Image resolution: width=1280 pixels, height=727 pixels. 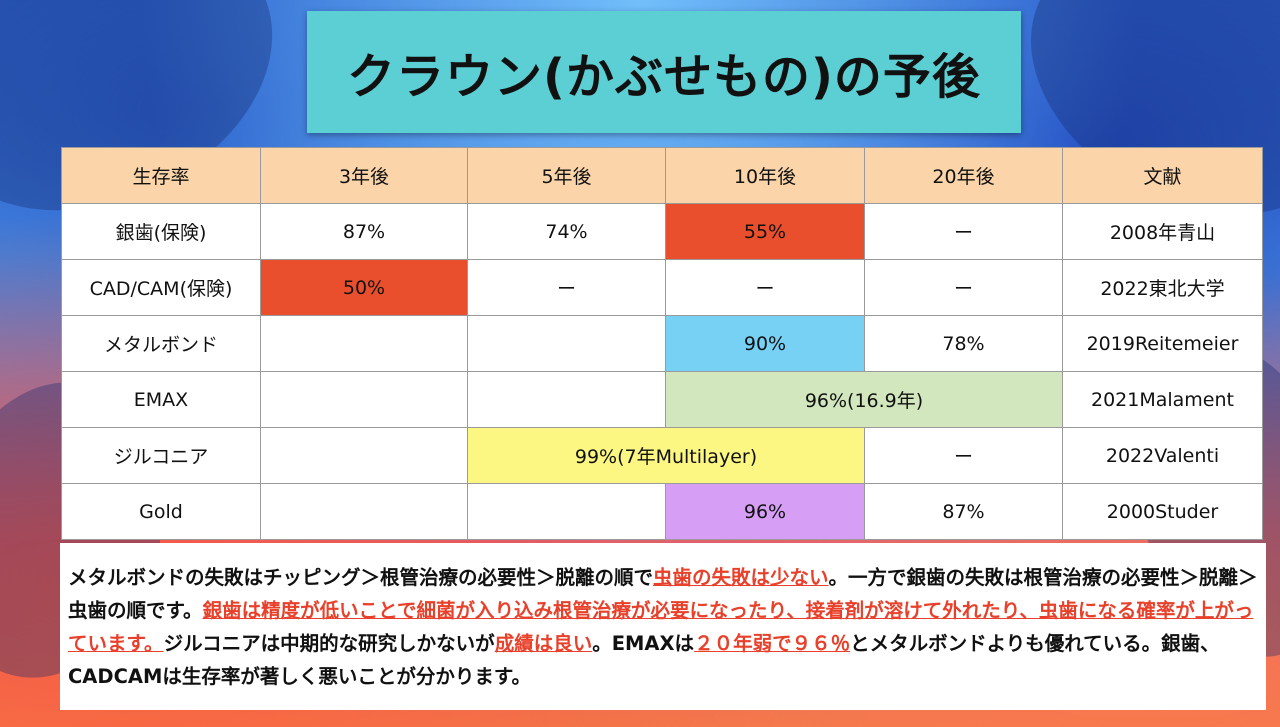 I want to click on note-emphasis: 虫歯の失敗は少ない, so click(x=741, y=577).